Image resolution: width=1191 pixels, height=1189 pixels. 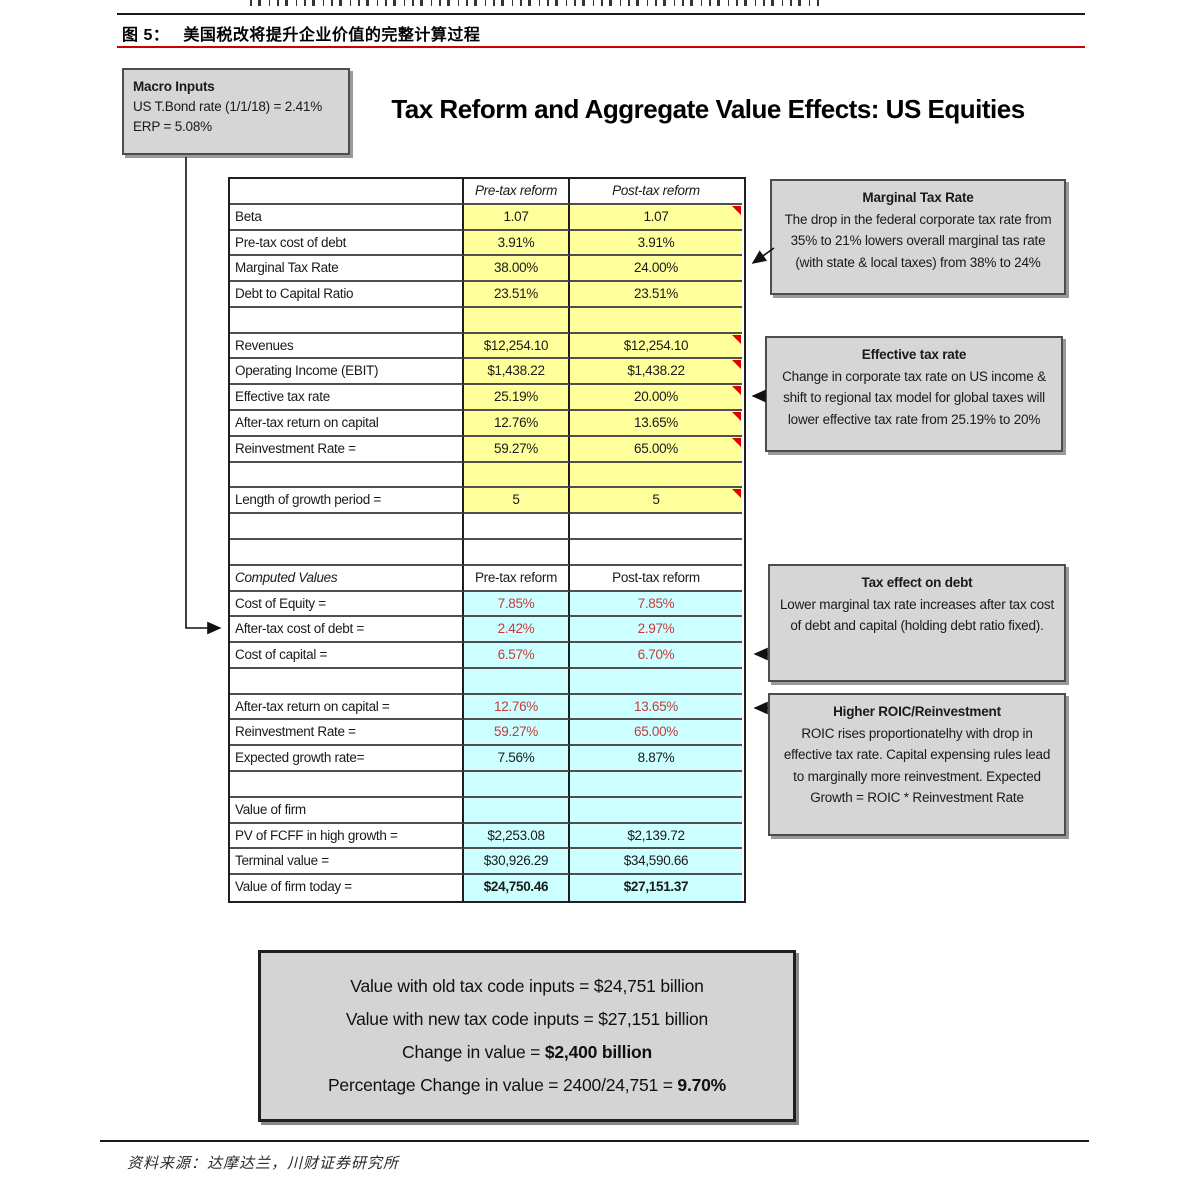 What do you see at coordinates (517, 295) in the screenshot?
I see `pre-tax-cell: 23.51%` at bounding box center [517, 295].